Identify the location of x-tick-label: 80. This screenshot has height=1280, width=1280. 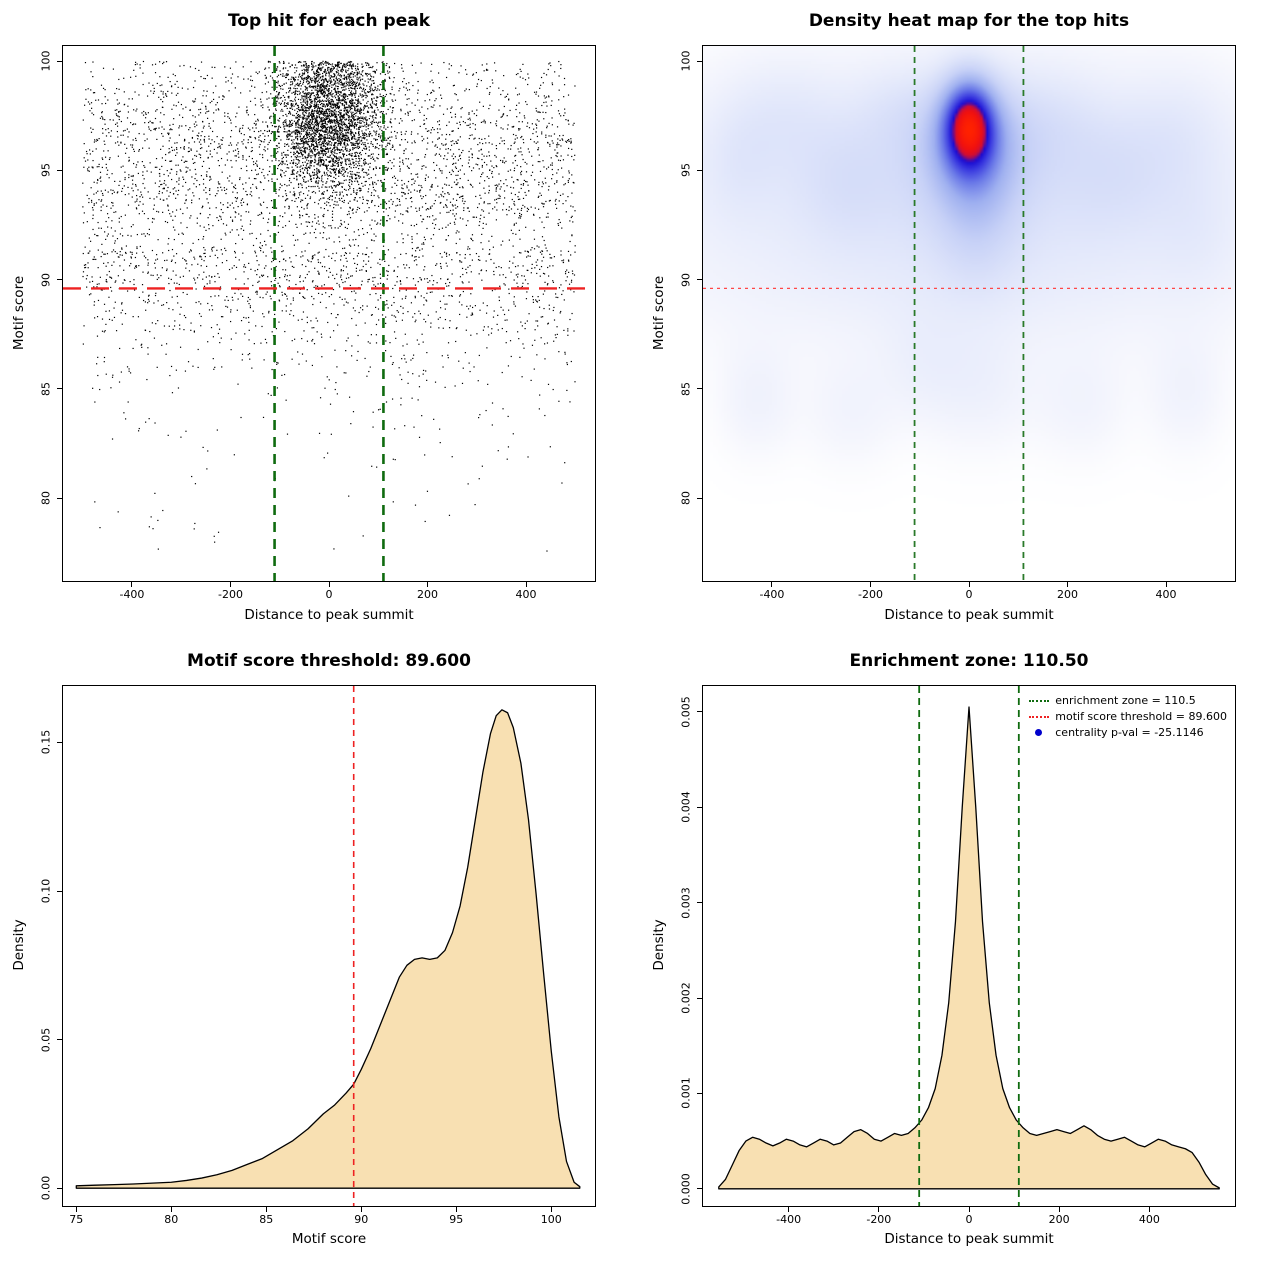
(171, 1219).